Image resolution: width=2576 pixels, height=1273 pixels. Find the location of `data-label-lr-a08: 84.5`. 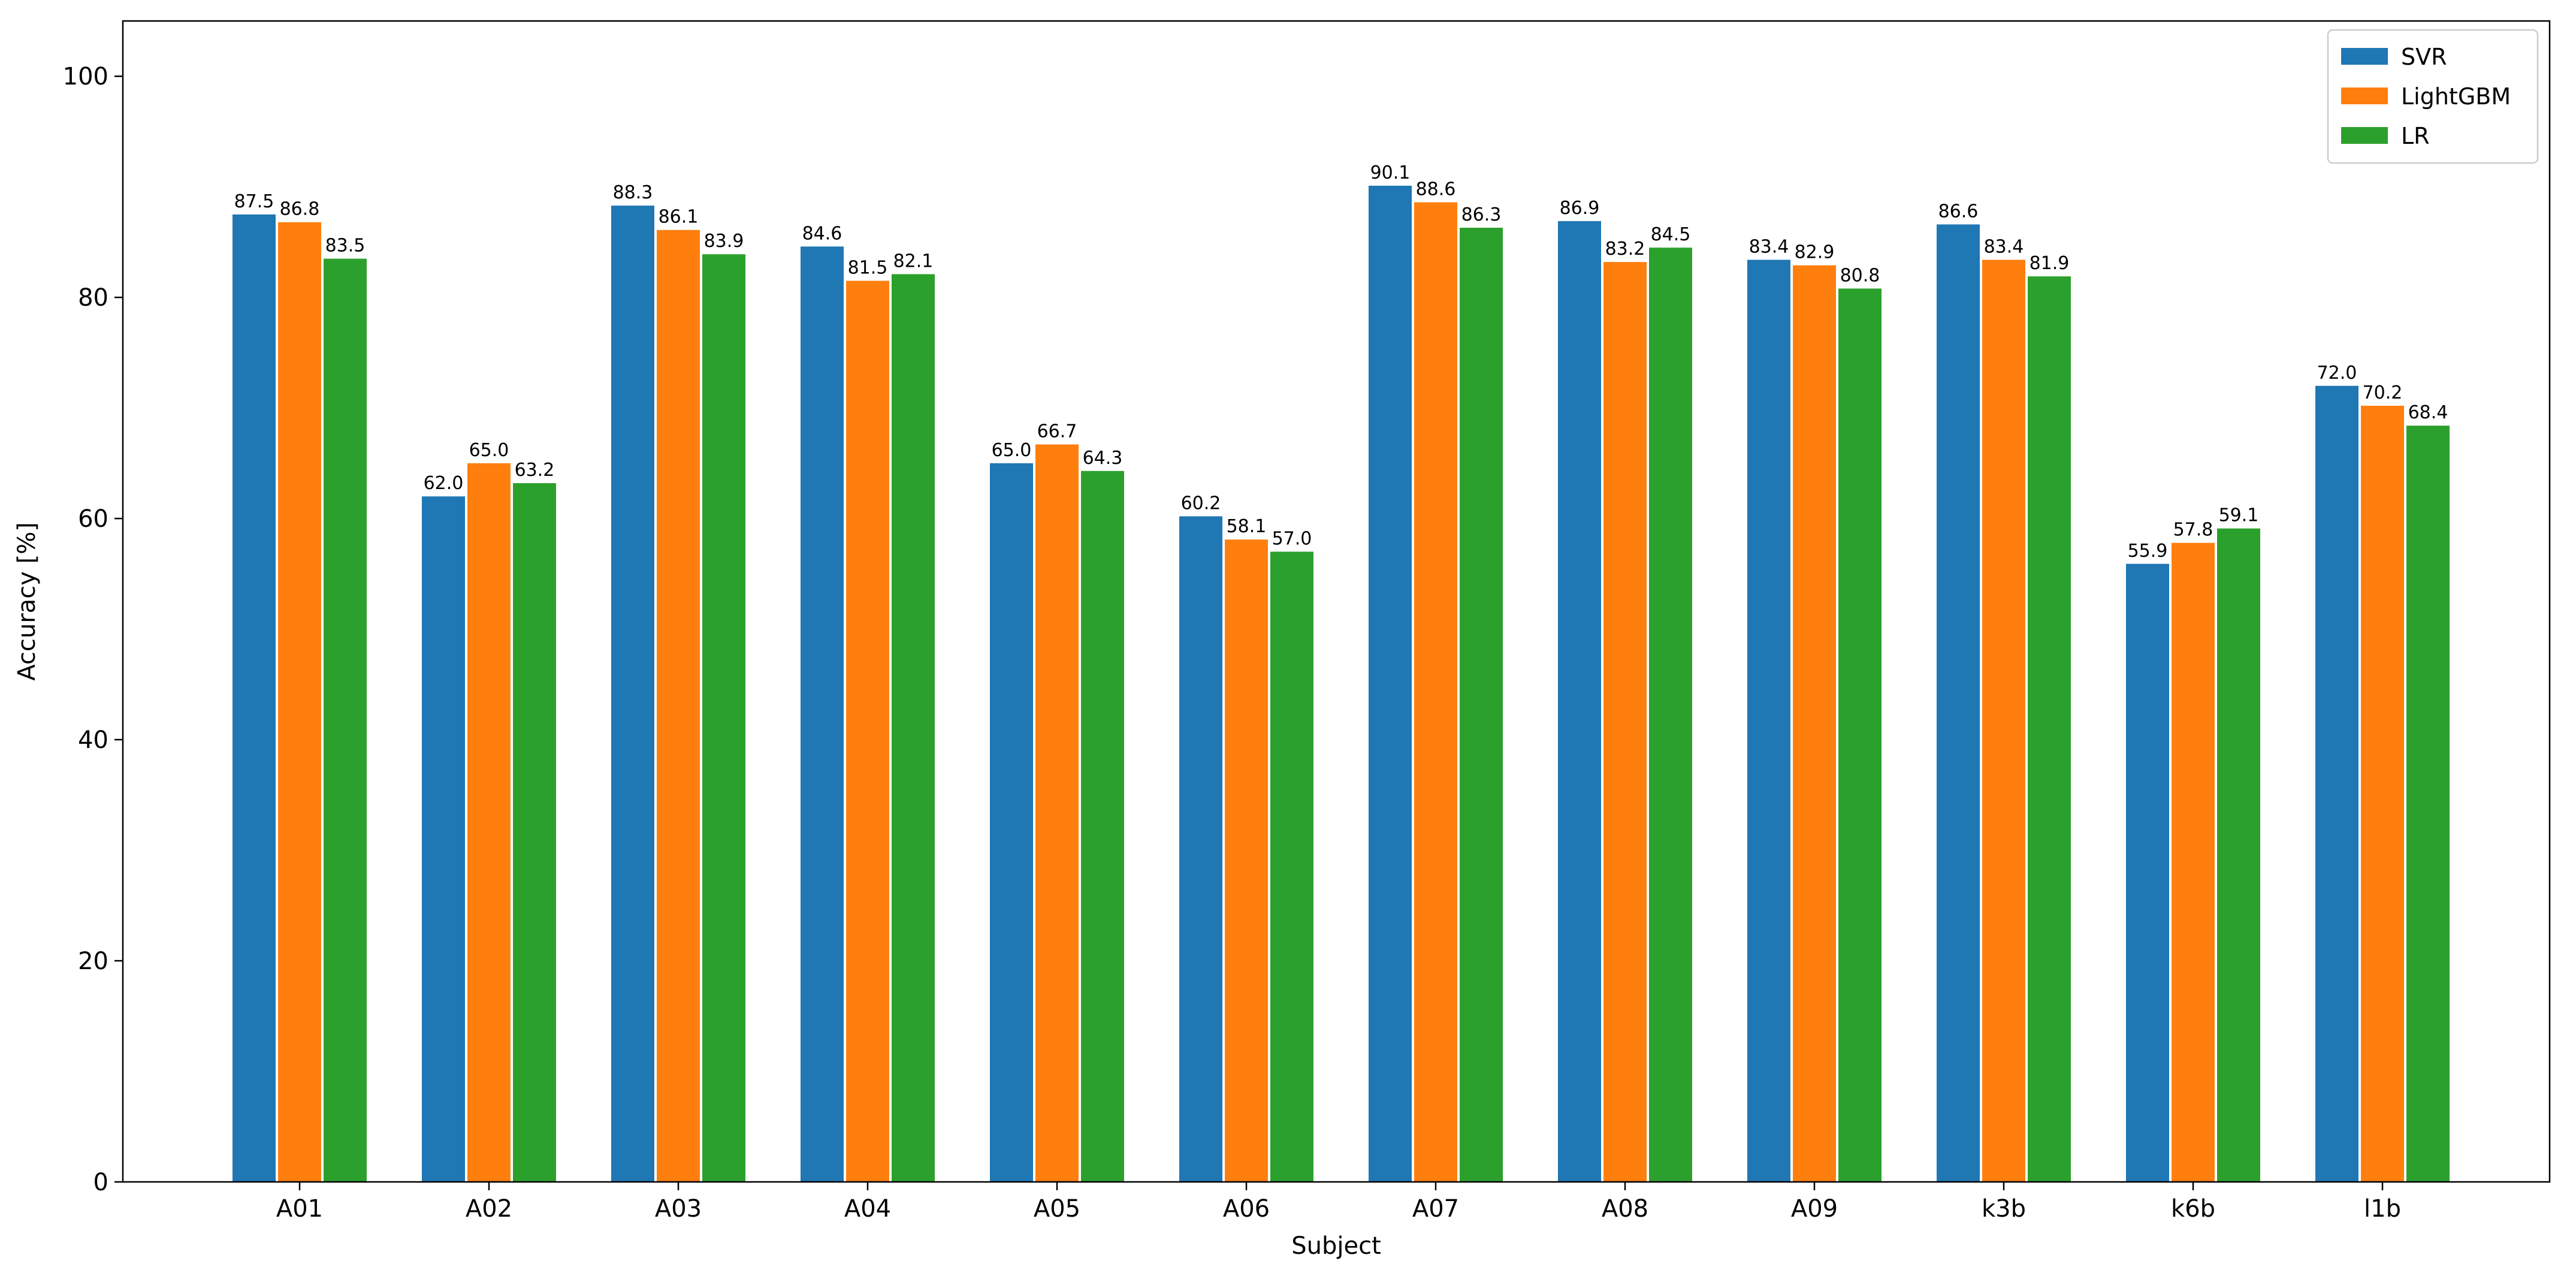

data-label-lr-a08: 84.5 is located at coordinates (1671, 235).